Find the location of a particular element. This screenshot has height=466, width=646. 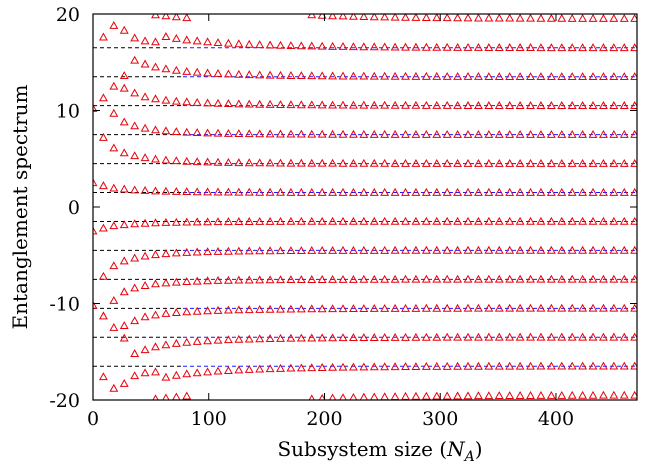

x-axis-label-close: ) is located at coordinates (479, 449).